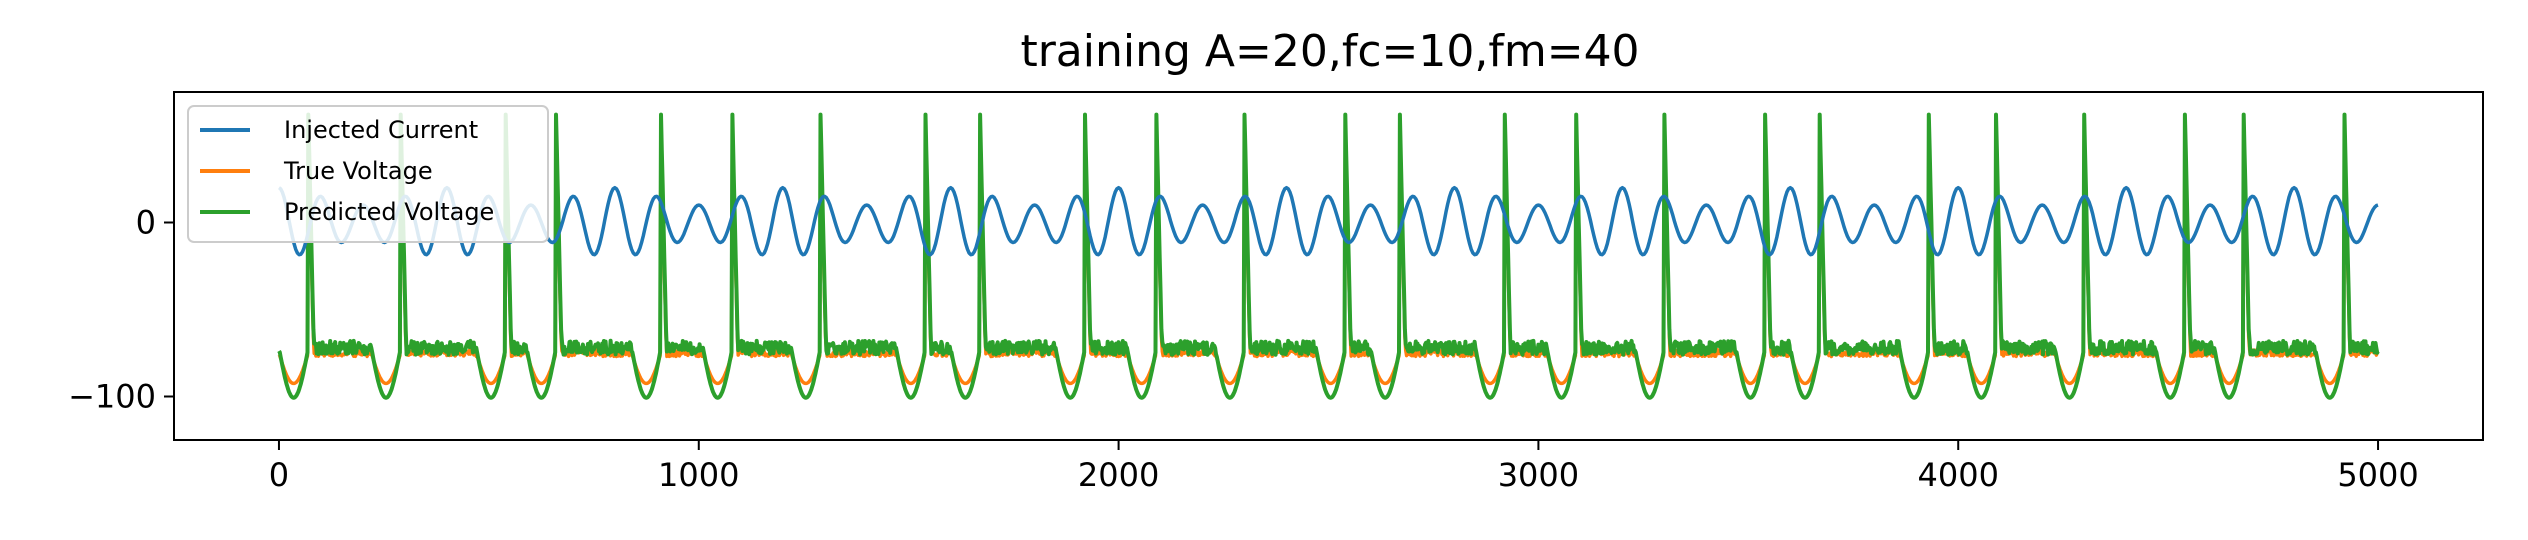 The width and height of the screenshot is (2528, 540). What do you see at coordinates (279, 475) in the screenshot?
I see `x-tick-label: 0` at bounding box center [279, 475].